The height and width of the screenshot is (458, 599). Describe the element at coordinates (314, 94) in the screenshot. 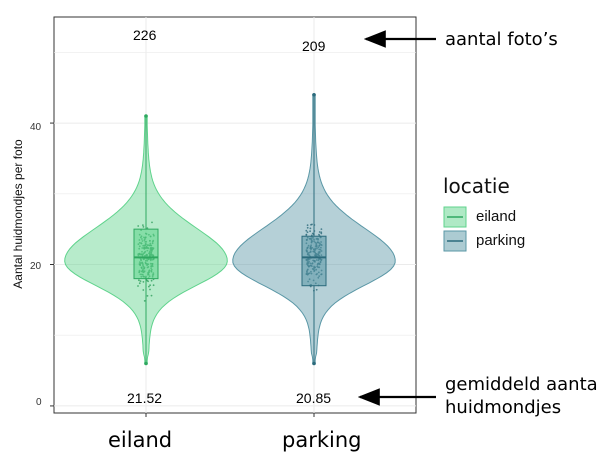

I see `max-point-parking` at that location.